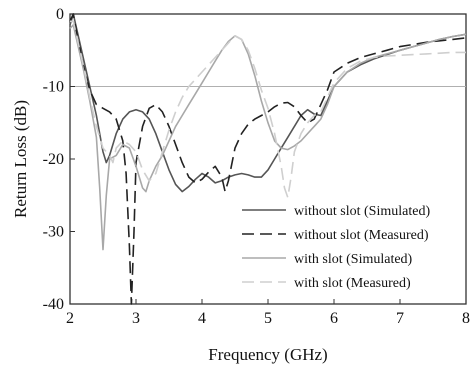 The width and height of the screenshot is (470, 369). Describe the element at coordinates (362, 211) in the screenshot. I see `legend-label-1: without slot (Simulated)` at that location.